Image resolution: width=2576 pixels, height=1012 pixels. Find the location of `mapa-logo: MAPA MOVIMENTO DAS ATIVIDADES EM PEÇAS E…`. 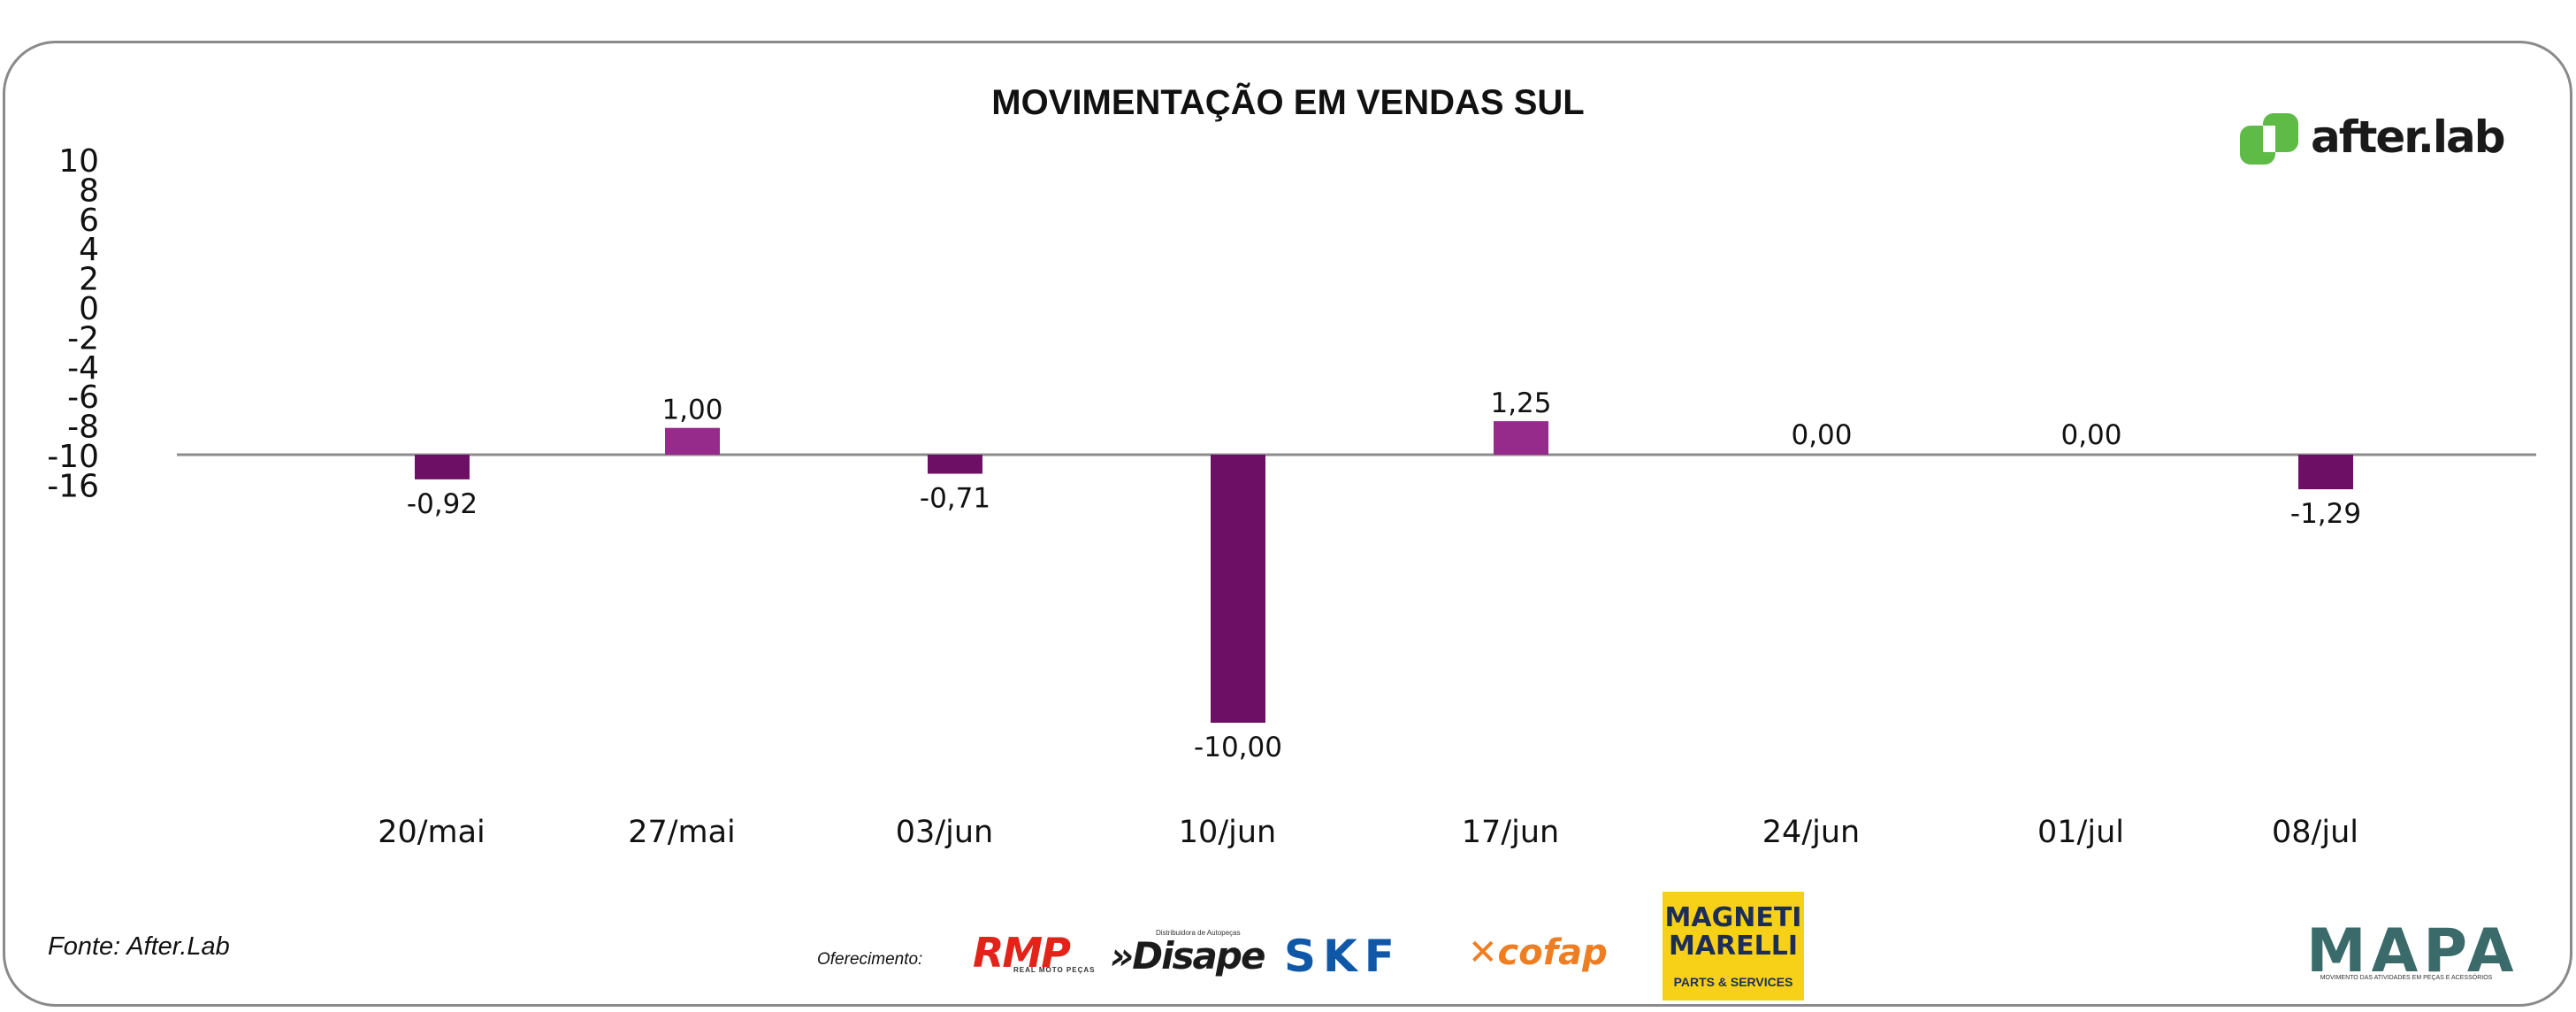

mapa-logo: MAPA MOVIMENTO DAS ATIVIDADES EM PEÇAS E… is located at coordinates (2412, 951).